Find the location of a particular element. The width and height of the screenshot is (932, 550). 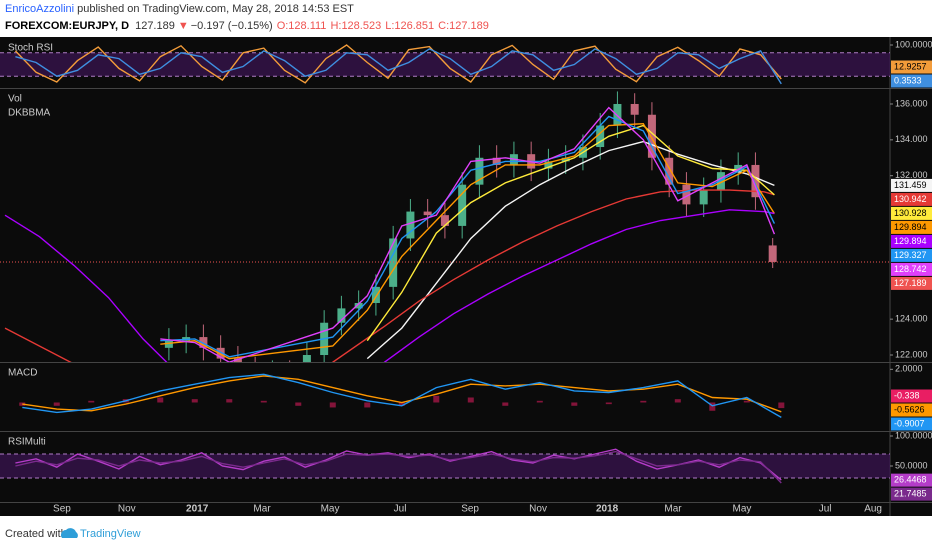

value-label: 127.189 is located at coordinates (910, 283).